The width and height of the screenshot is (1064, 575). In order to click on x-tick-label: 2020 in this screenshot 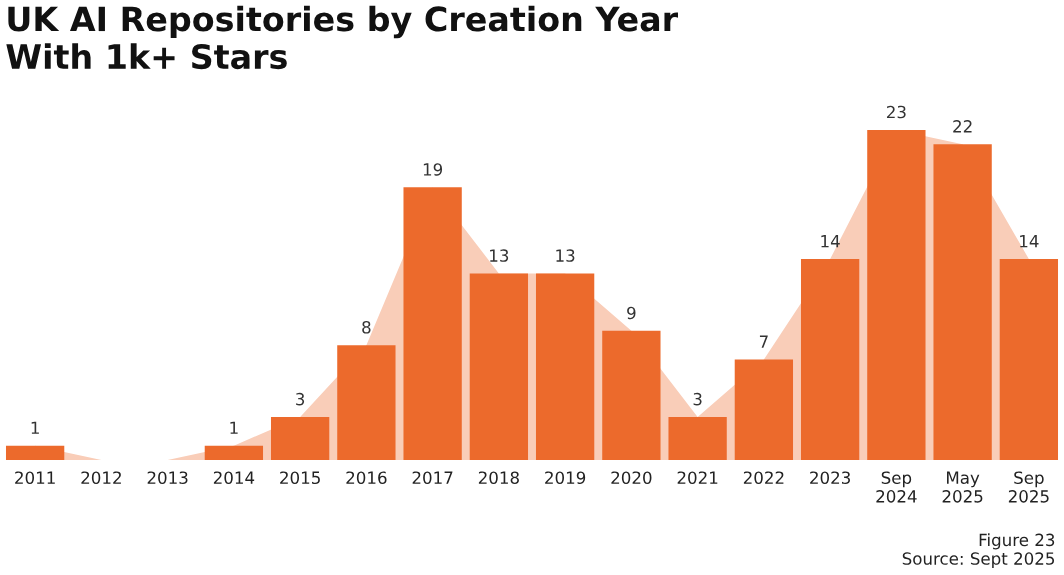, I will do `click(631, 478)`.